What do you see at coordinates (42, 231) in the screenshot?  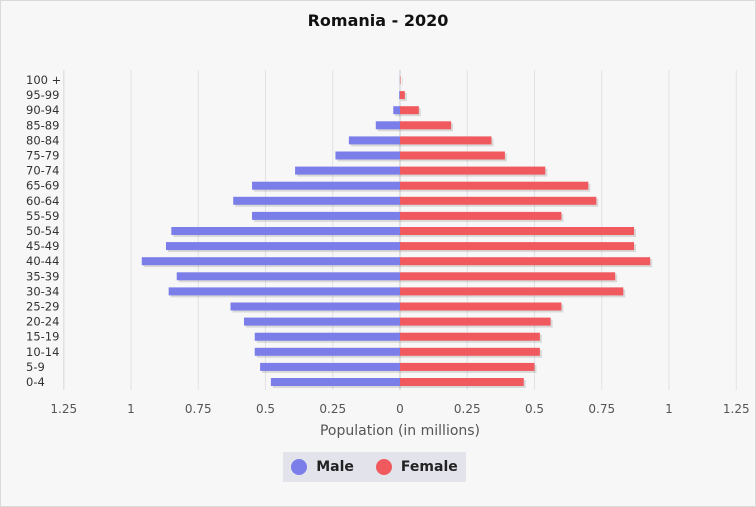 I see `y-tick-label: 50-54` at bounding box center [42, 231].